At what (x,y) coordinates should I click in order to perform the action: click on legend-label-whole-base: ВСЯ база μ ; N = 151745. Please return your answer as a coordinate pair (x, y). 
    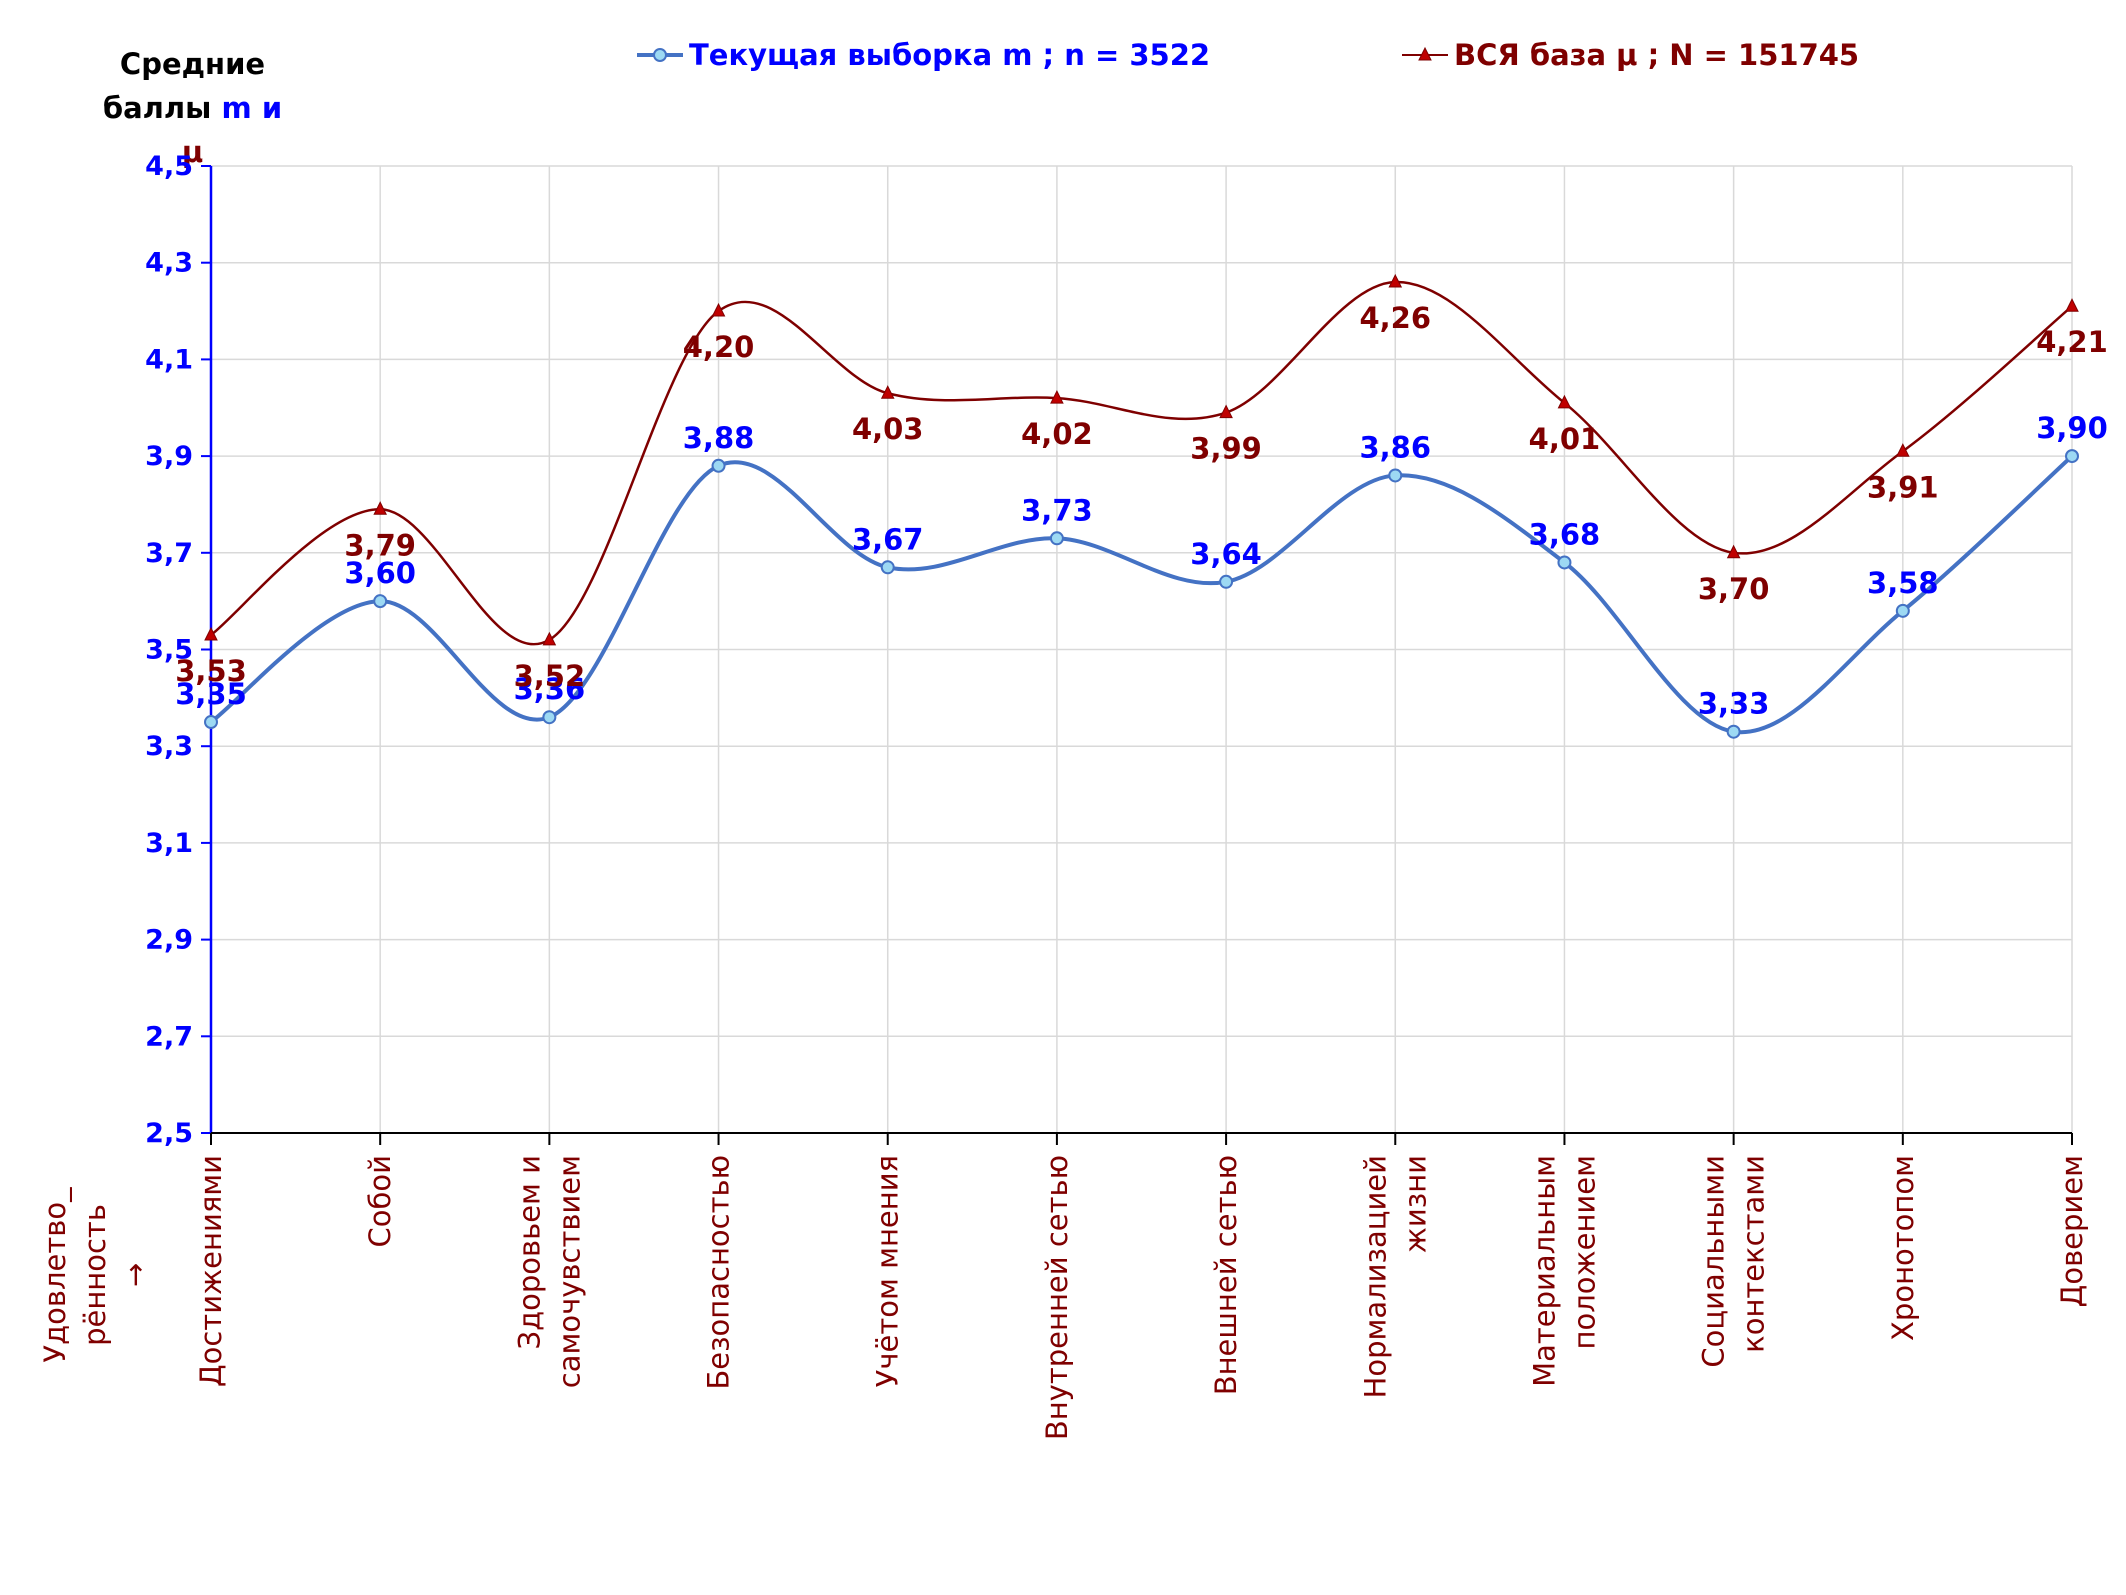
    Looking at the image, I should click on (1657, 55).